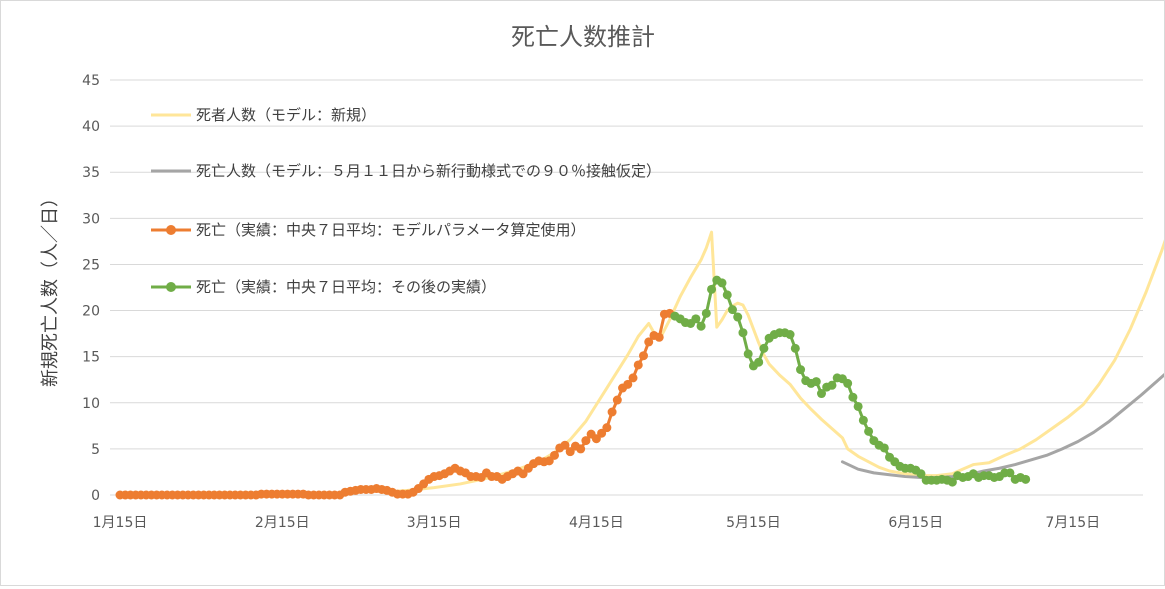 The height and width of the screenshot is (589, 1165). Describe the element at coordinates (428, 171) in the screenshot. I see `legend-label-model-90pct: 死亡人数（モデル：５月１１日から新行動様式での９０％接触仮定）` at that location.